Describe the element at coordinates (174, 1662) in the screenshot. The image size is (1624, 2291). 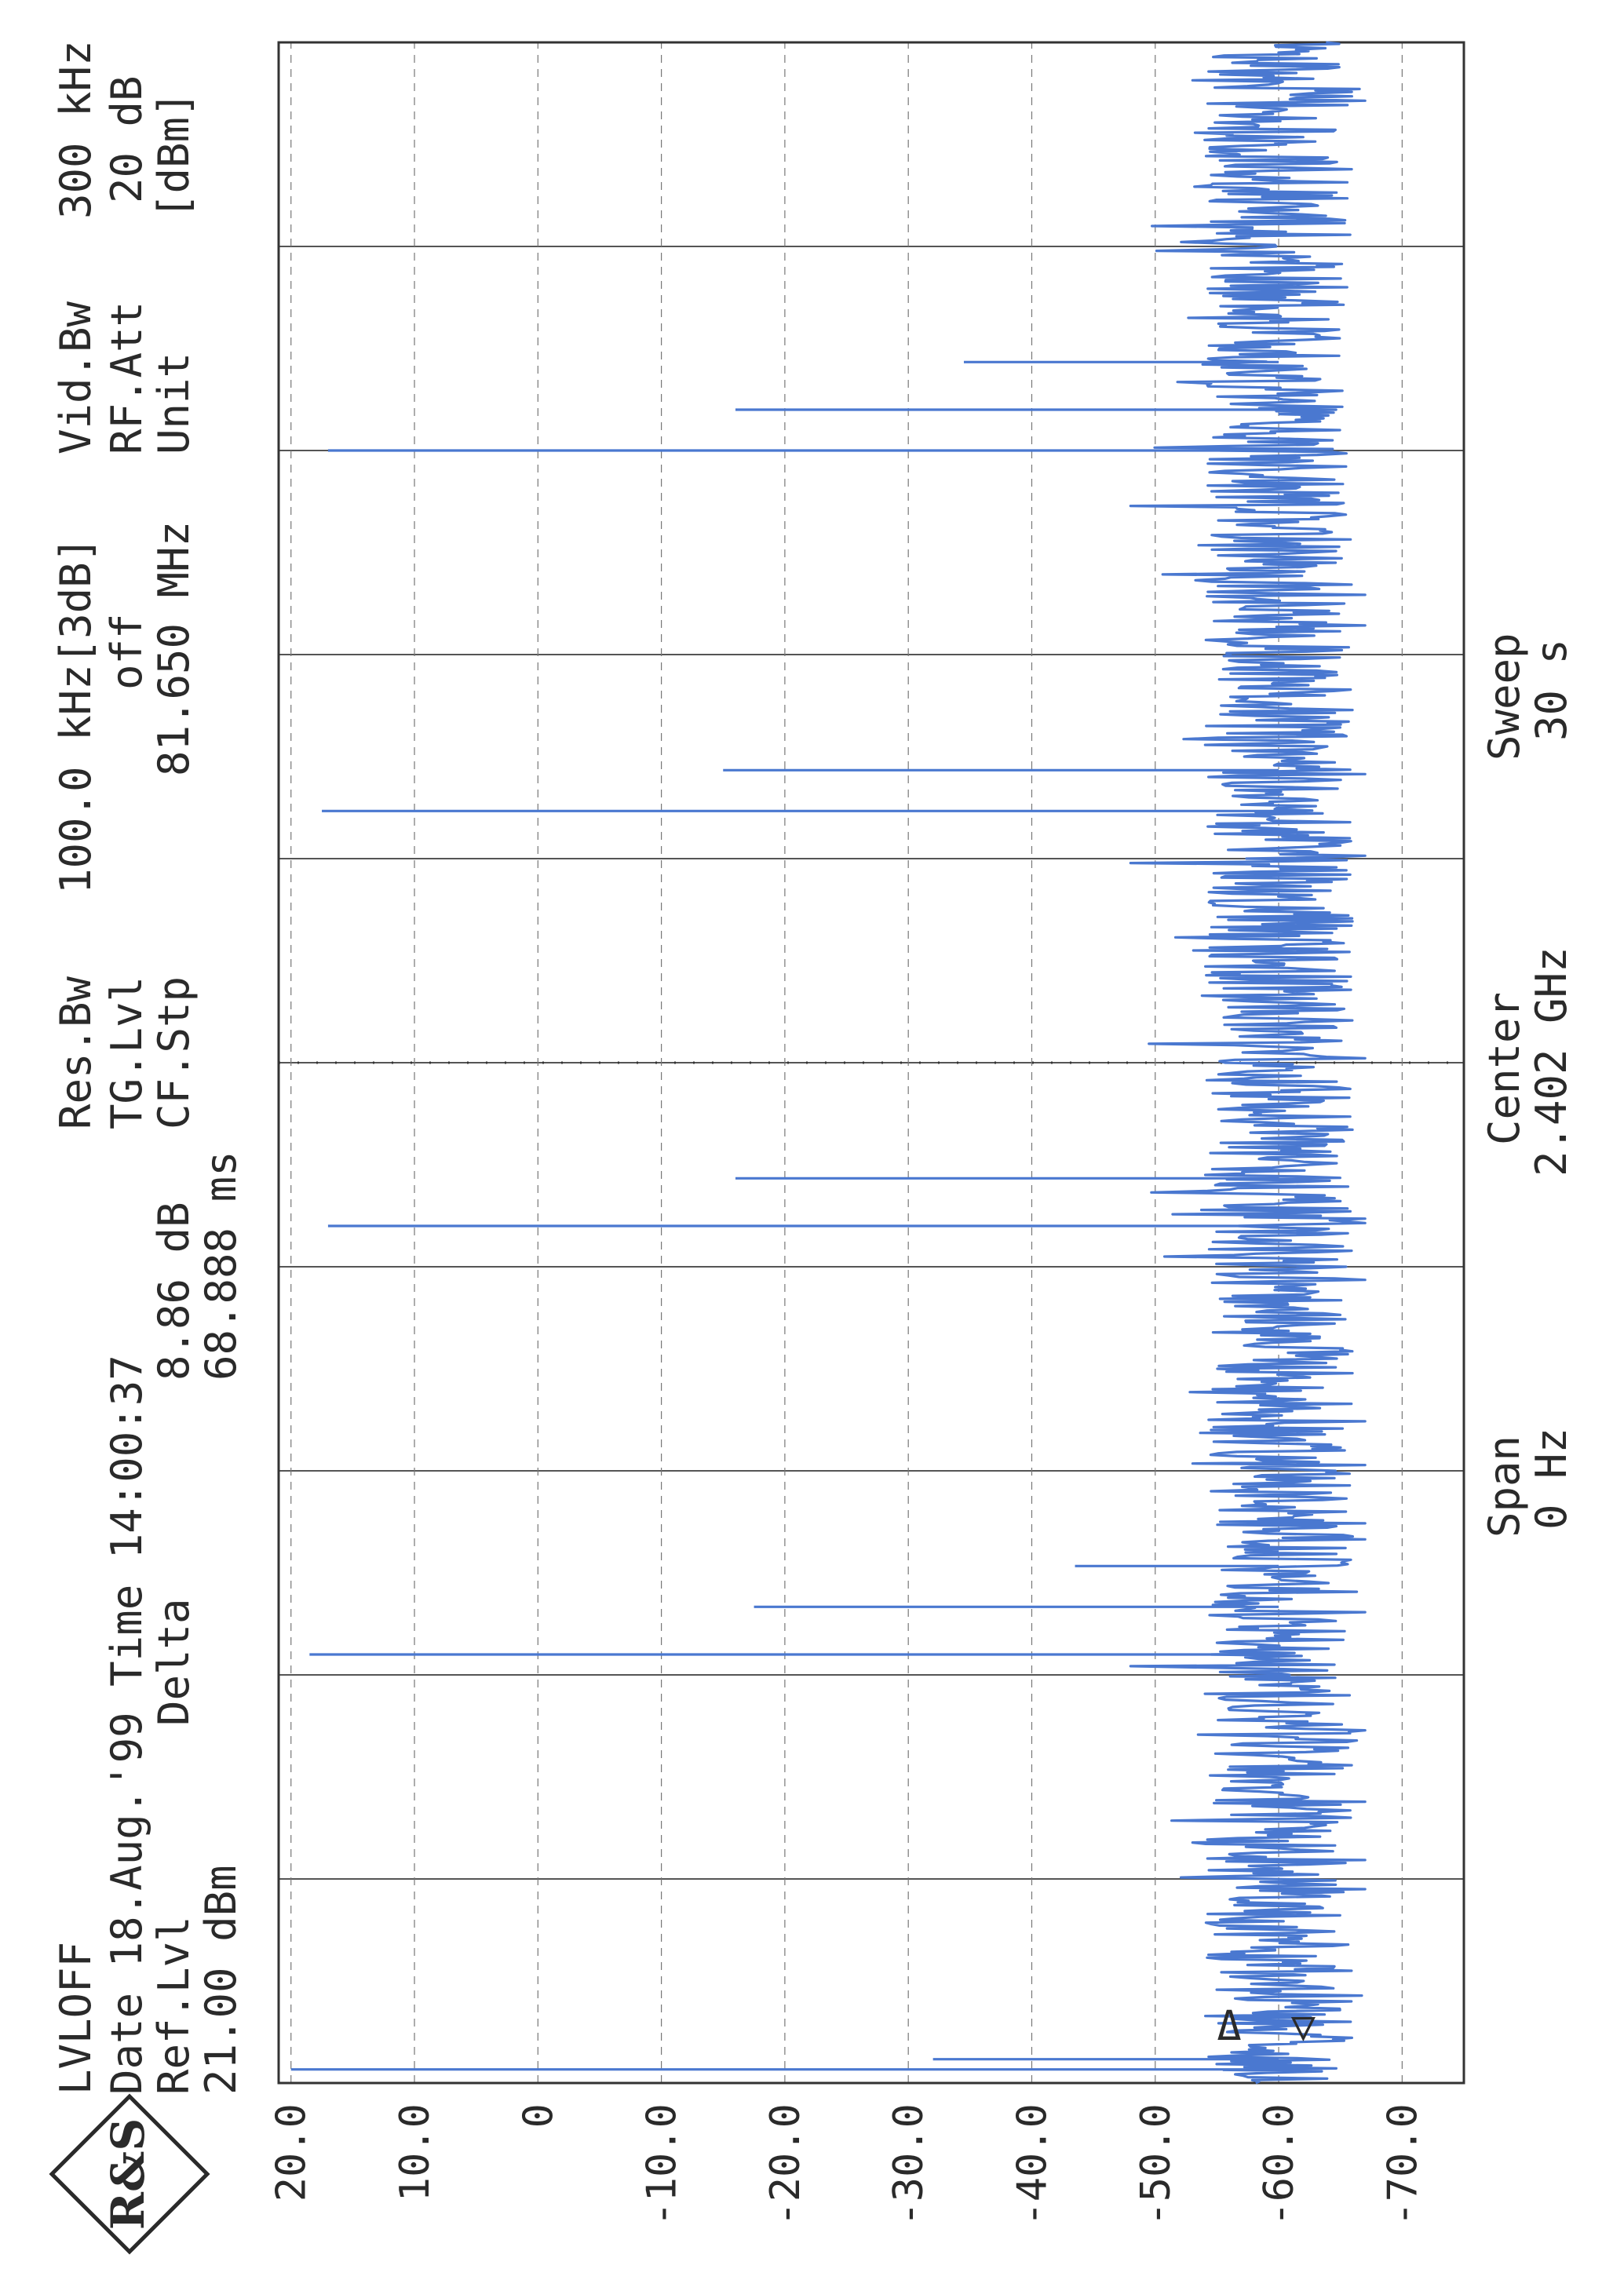
I see `header-delta-label: Delta` at that location.